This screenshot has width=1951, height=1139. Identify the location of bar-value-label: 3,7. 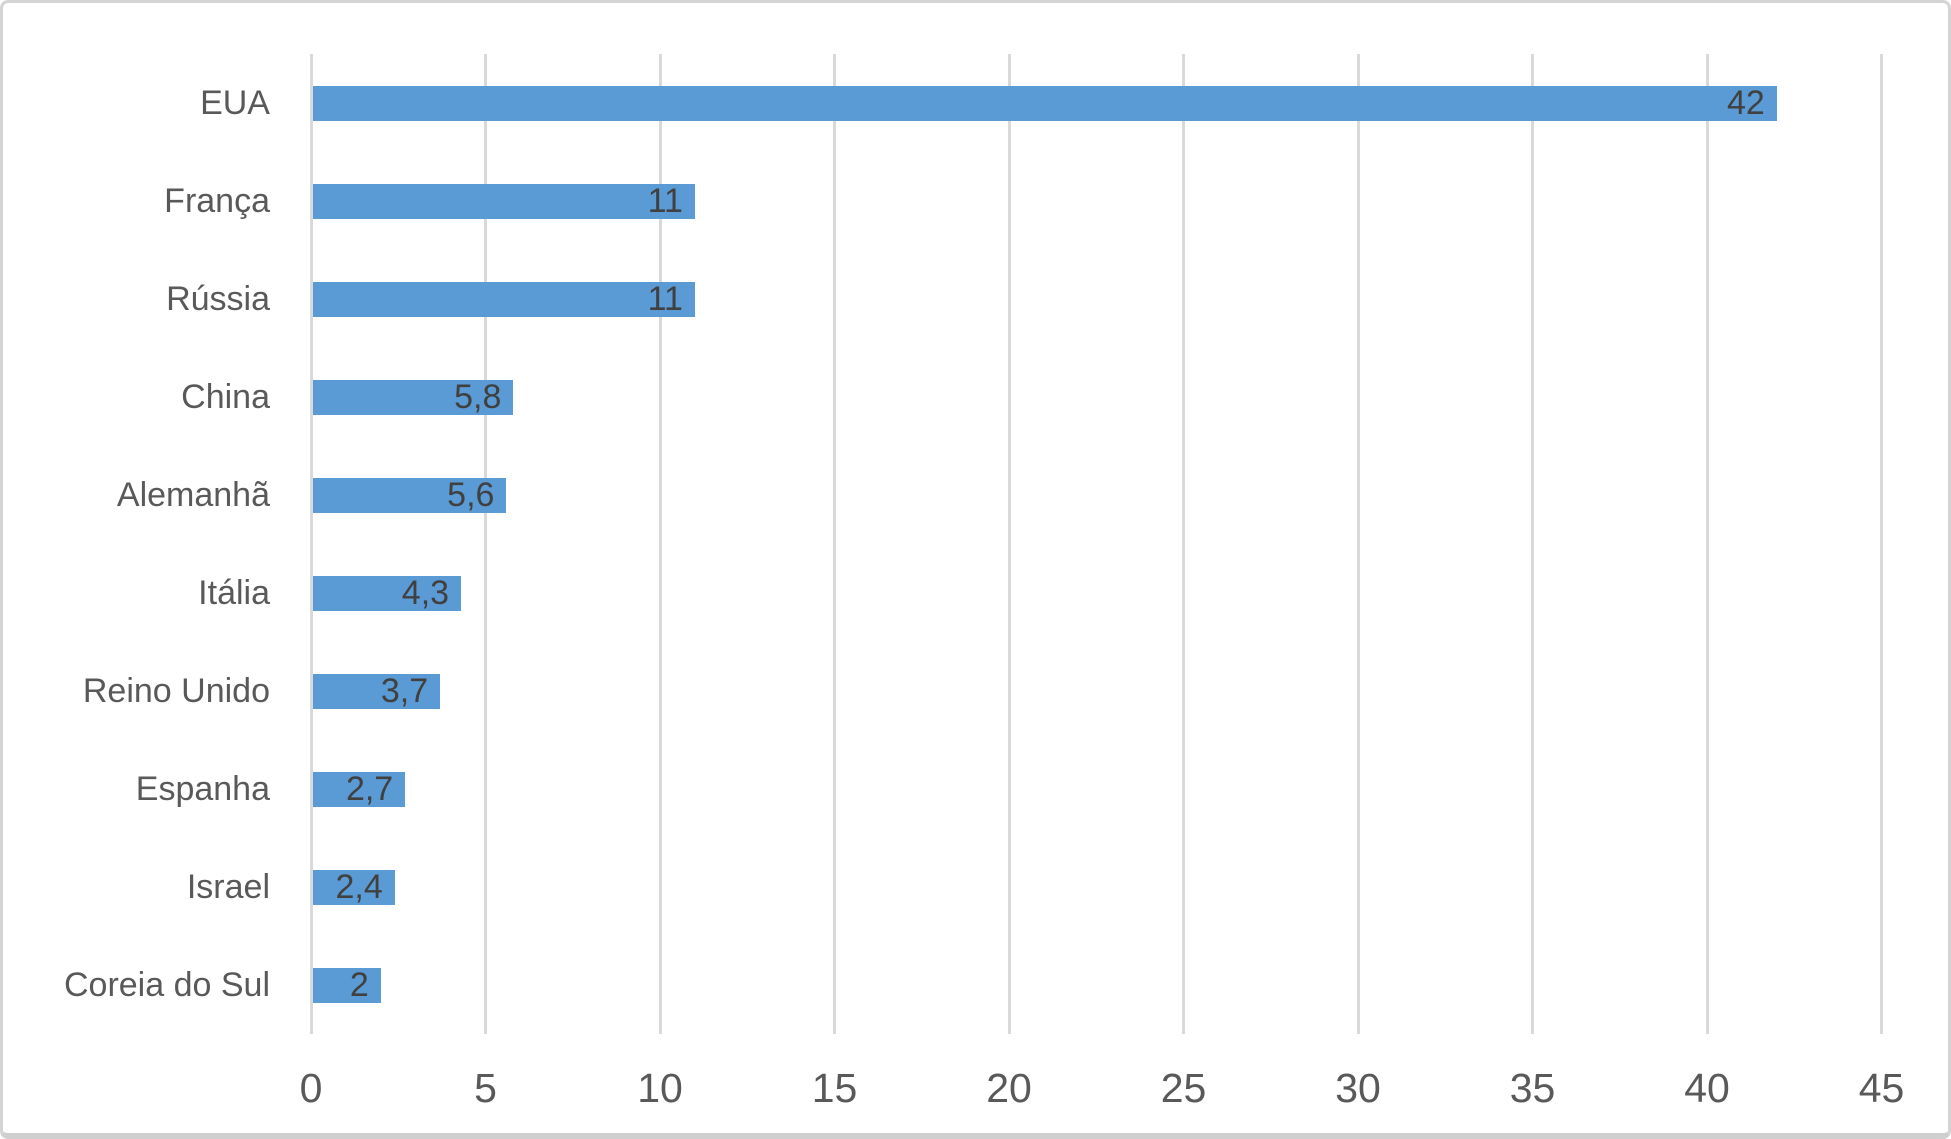
(404, 690).